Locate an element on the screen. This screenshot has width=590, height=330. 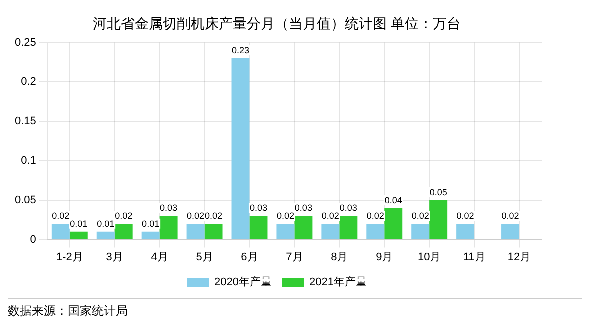
x-tick-label: 5月 is located at coordinates (205, 257).